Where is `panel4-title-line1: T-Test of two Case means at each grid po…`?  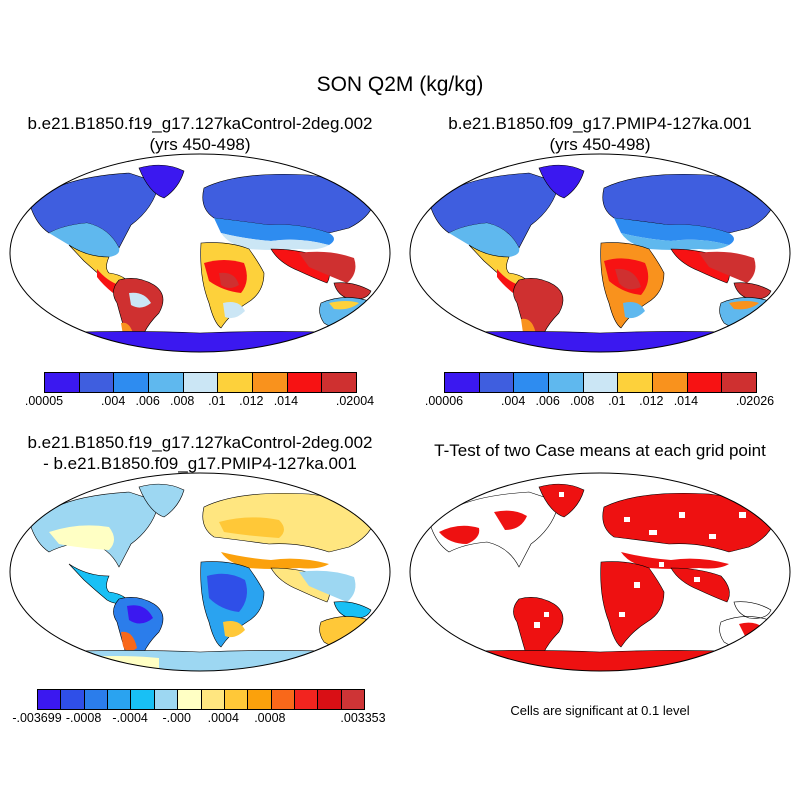
panel4-title-line1: T-Test of two Case means at each grid po… is located at coordinates (600, 450).